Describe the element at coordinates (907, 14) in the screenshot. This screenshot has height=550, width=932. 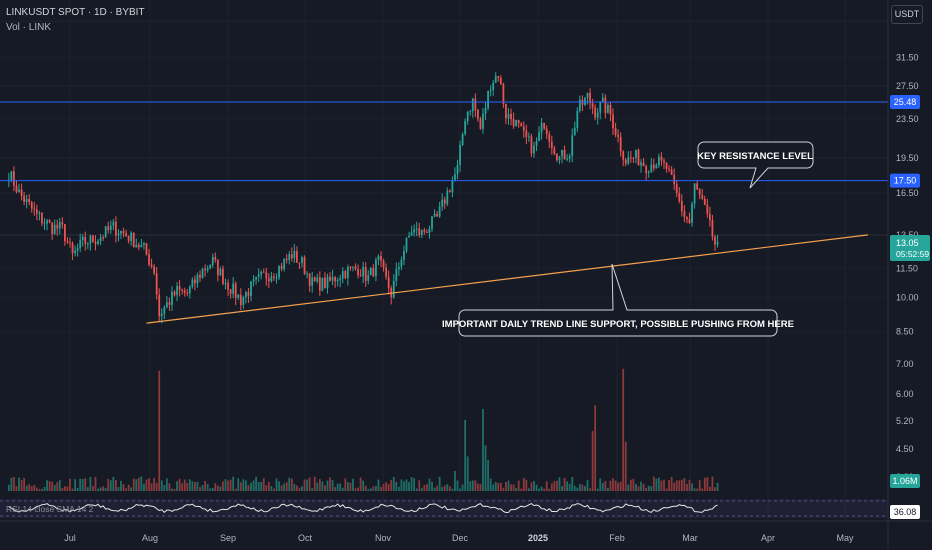
I see `currency-badge: USDT` at that location.